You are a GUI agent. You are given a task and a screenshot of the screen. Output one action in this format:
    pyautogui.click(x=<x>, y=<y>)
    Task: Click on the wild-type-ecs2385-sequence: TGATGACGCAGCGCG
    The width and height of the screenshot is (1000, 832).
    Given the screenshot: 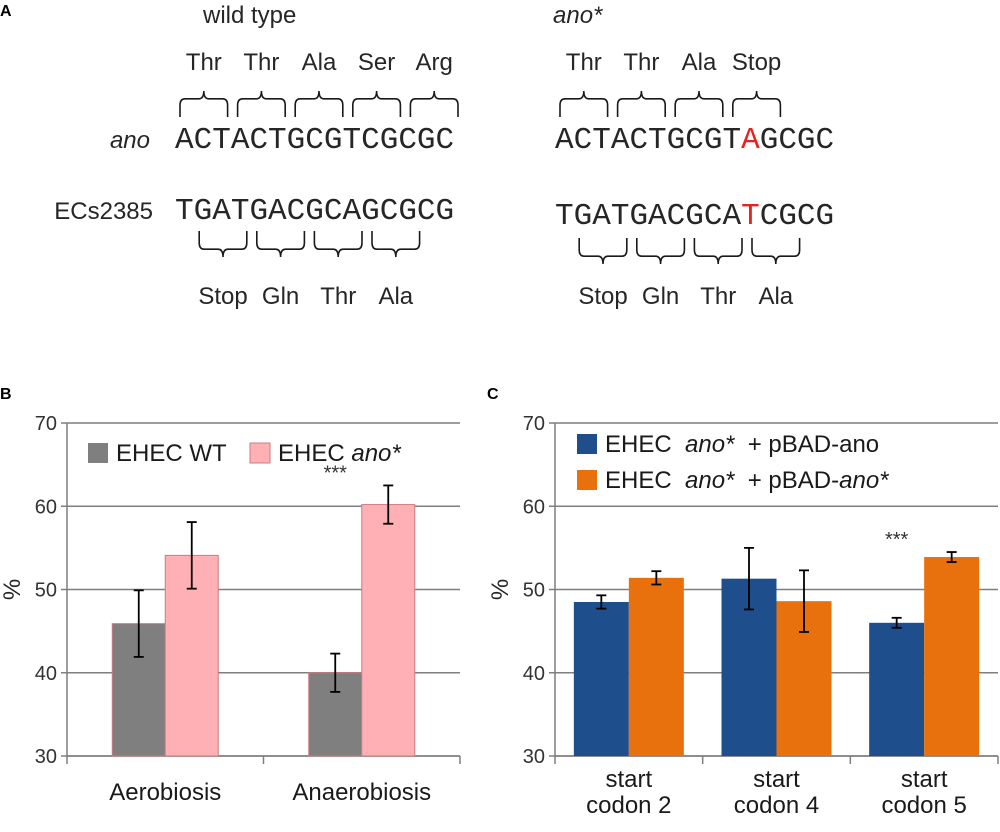 What is the action you would take?
    pyautogui.click(x=314, y=211)
    